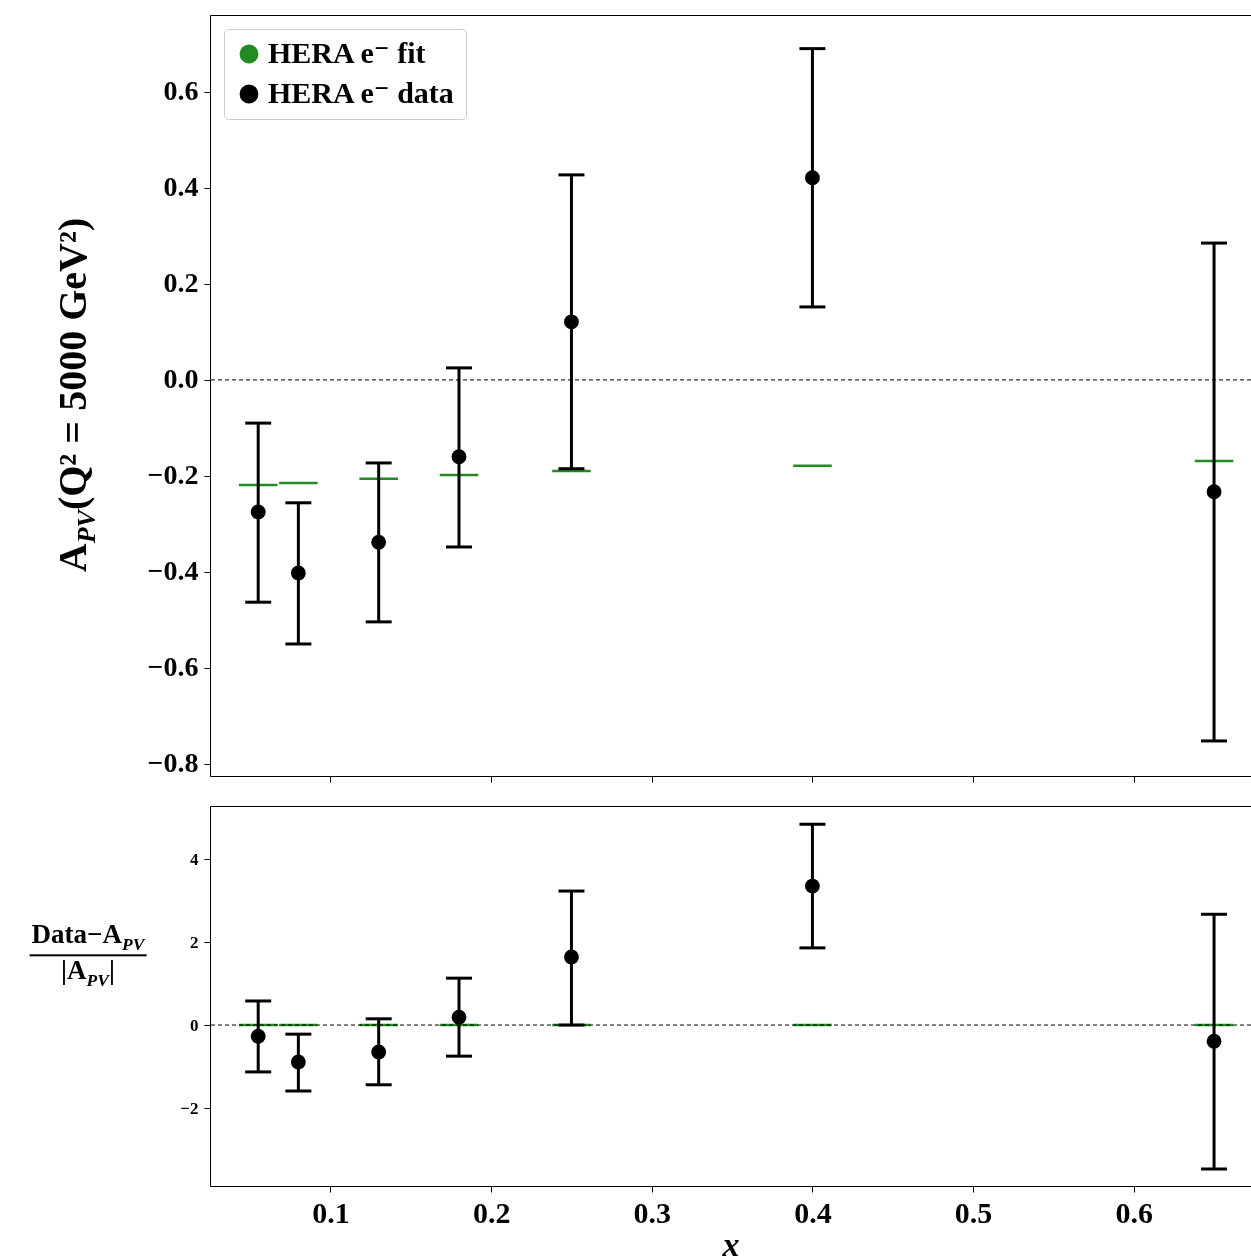  I want to click on y-tick-label: −0.2, so click(173, 475).